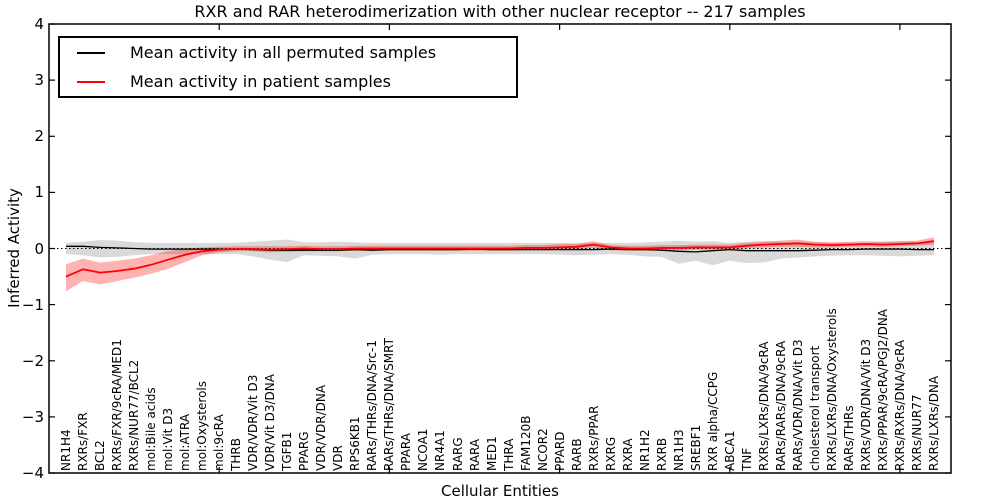 Image resolution: width=1000 pixels, height=500 pixels. Describe the element at coordinates (91, 52) in the screenshot. I see `legend-black-line-swatch` at that location.